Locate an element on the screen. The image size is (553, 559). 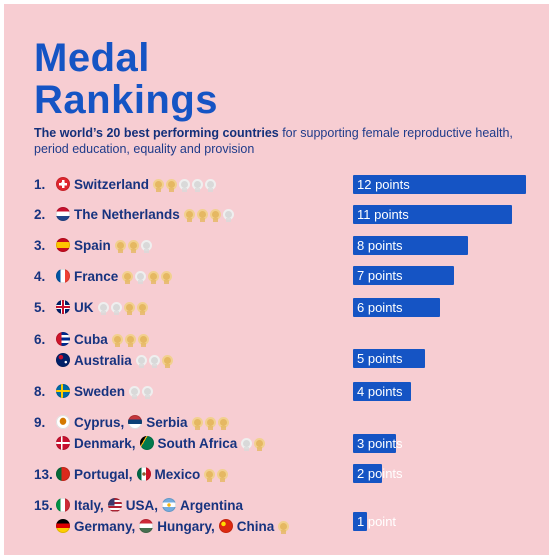
argentina-flag-icon is located at coordinates (169, 505).